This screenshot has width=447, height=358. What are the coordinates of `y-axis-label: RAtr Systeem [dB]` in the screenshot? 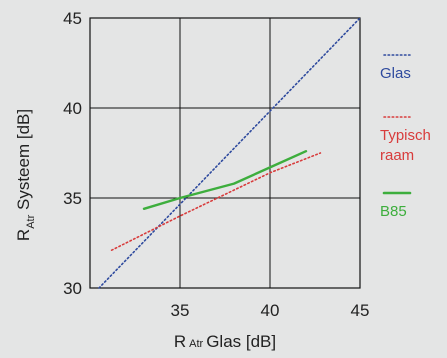 It's located at (25, 175).